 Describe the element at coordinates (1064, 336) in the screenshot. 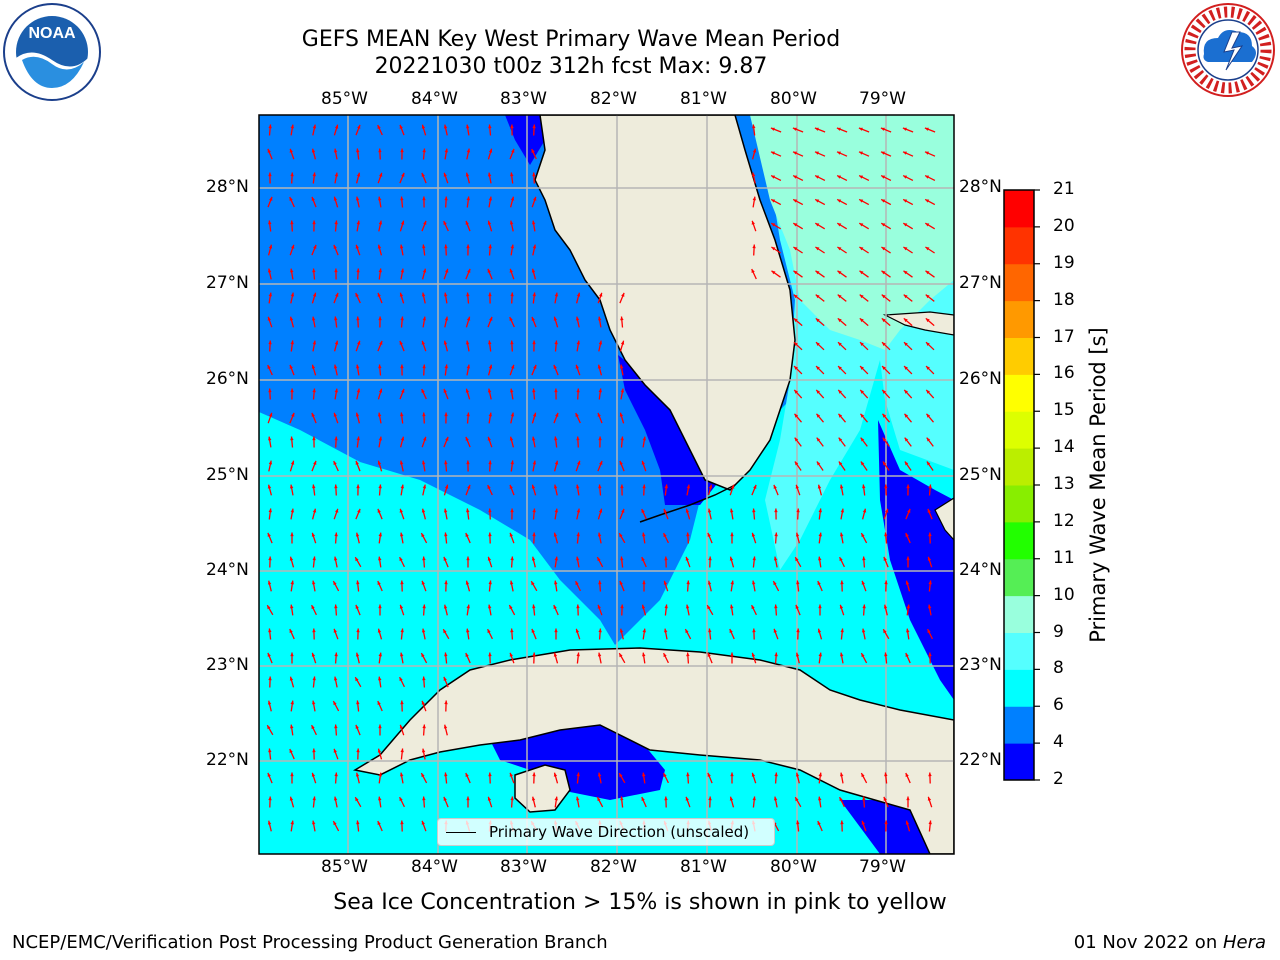

I see `colorbar-tick-label: 17` at that location.